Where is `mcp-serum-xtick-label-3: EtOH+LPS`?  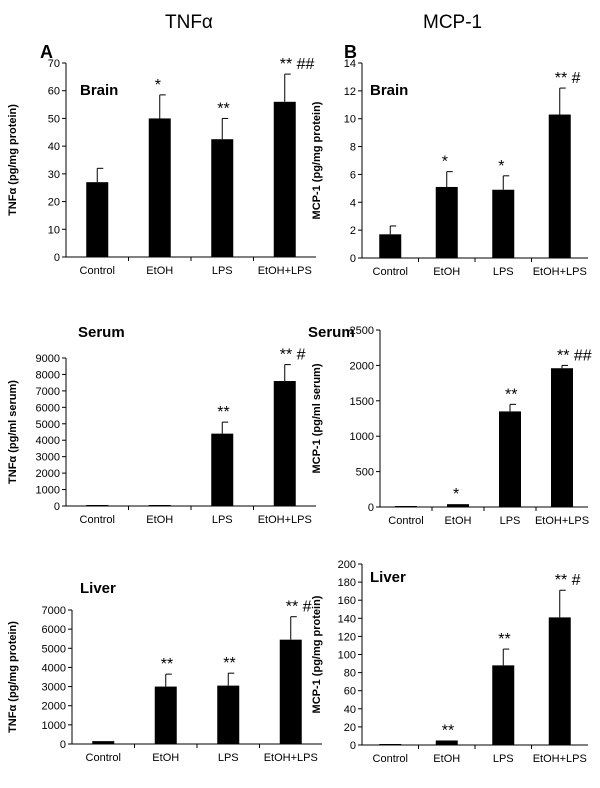
mcp-serum-xtick-label-3: EtOH+LPS is located at coordinates (562, 521).